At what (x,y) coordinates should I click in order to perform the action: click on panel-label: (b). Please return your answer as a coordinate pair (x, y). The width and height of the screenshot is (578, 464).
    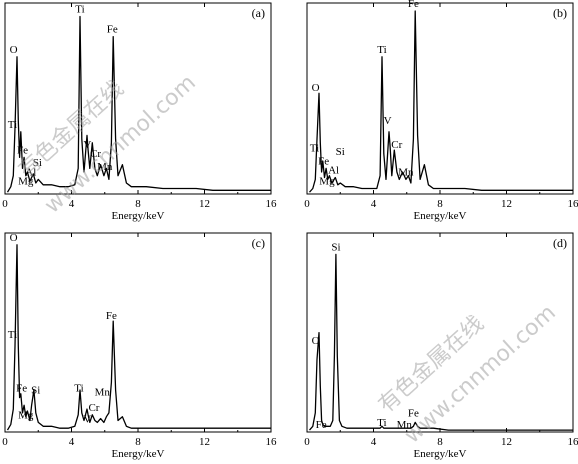
    Looking at the image, I should click on (560, 13).